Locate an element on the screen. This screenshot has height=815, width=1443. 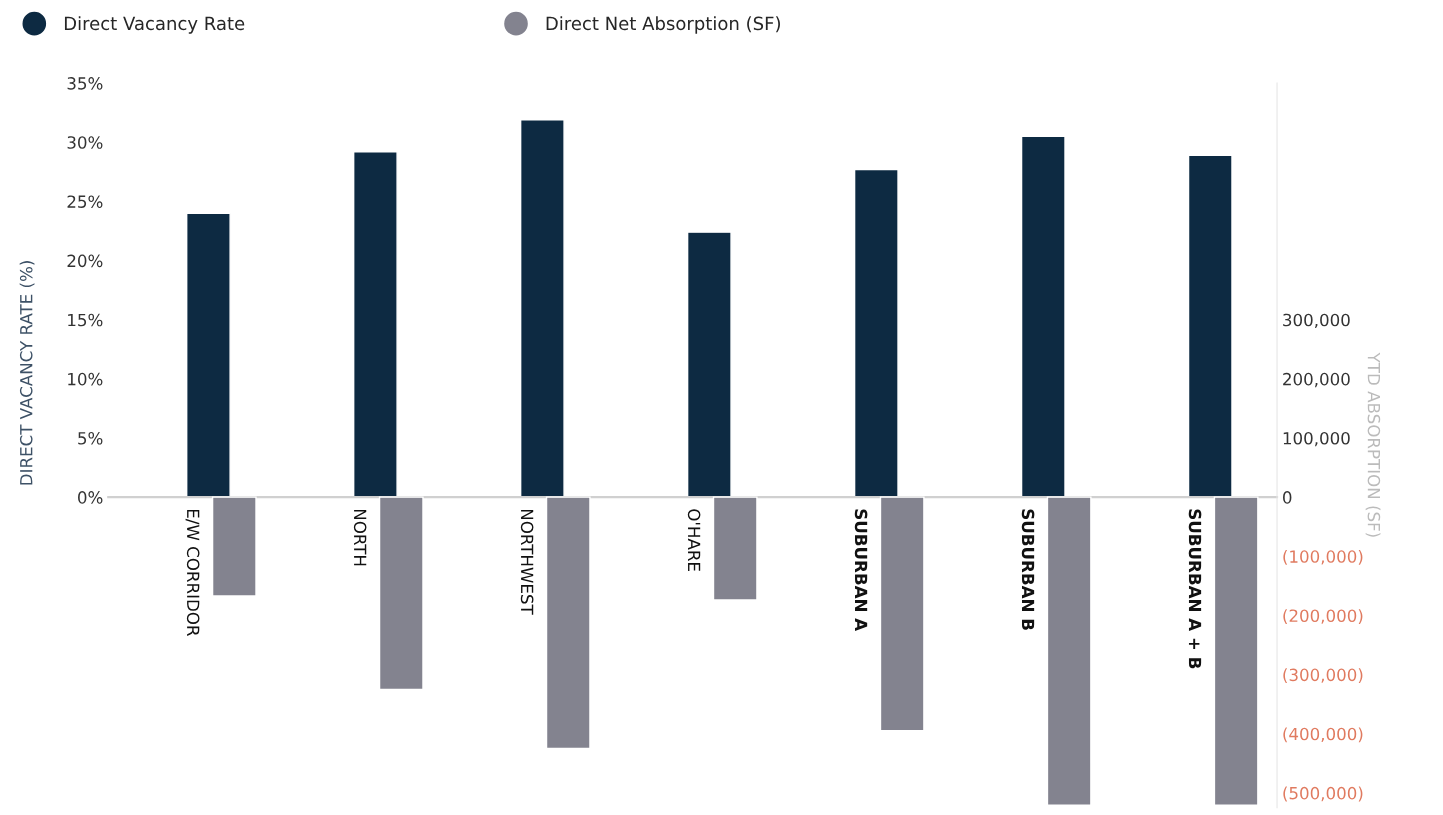
x-tick-label: NORTH is located at coordinates (360, 537).